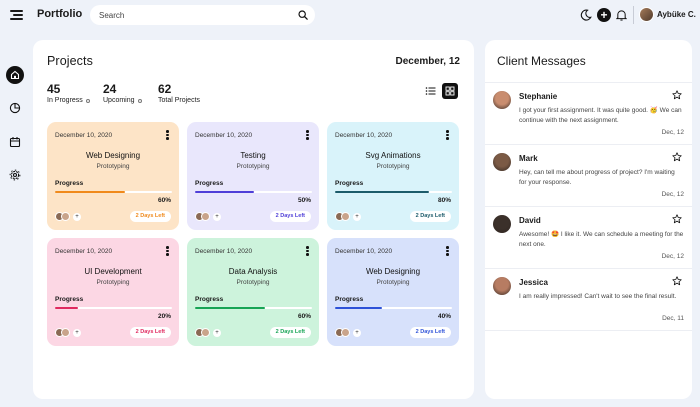  I want to click on moon-icon, so click(586, 15).